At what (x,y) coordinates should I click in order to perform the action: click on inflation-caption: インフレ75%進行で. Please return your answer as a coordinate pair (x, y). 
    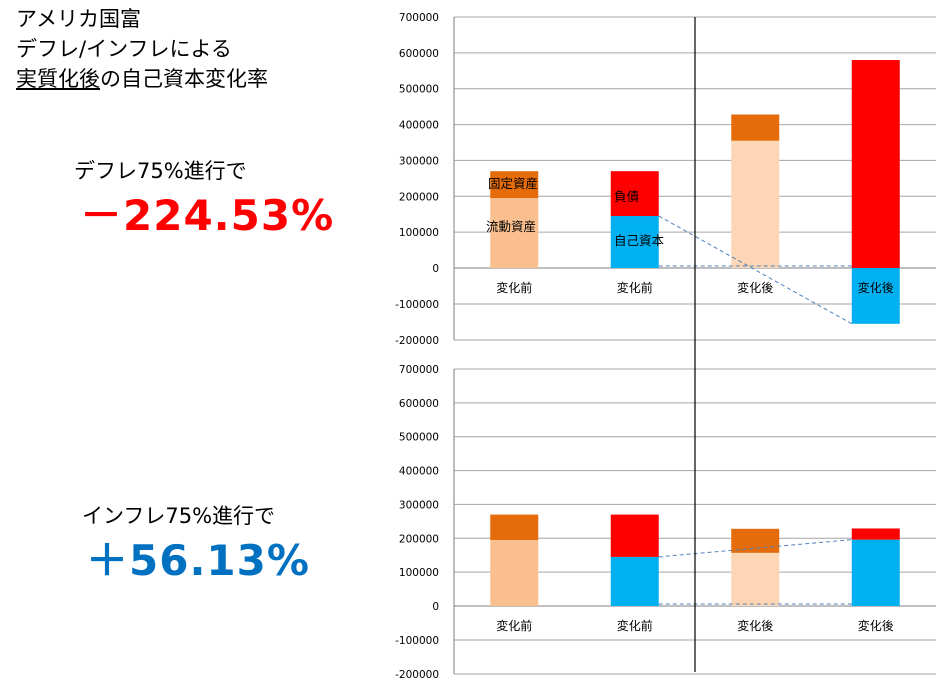
    Looking at the image, I should click on (179, 516).